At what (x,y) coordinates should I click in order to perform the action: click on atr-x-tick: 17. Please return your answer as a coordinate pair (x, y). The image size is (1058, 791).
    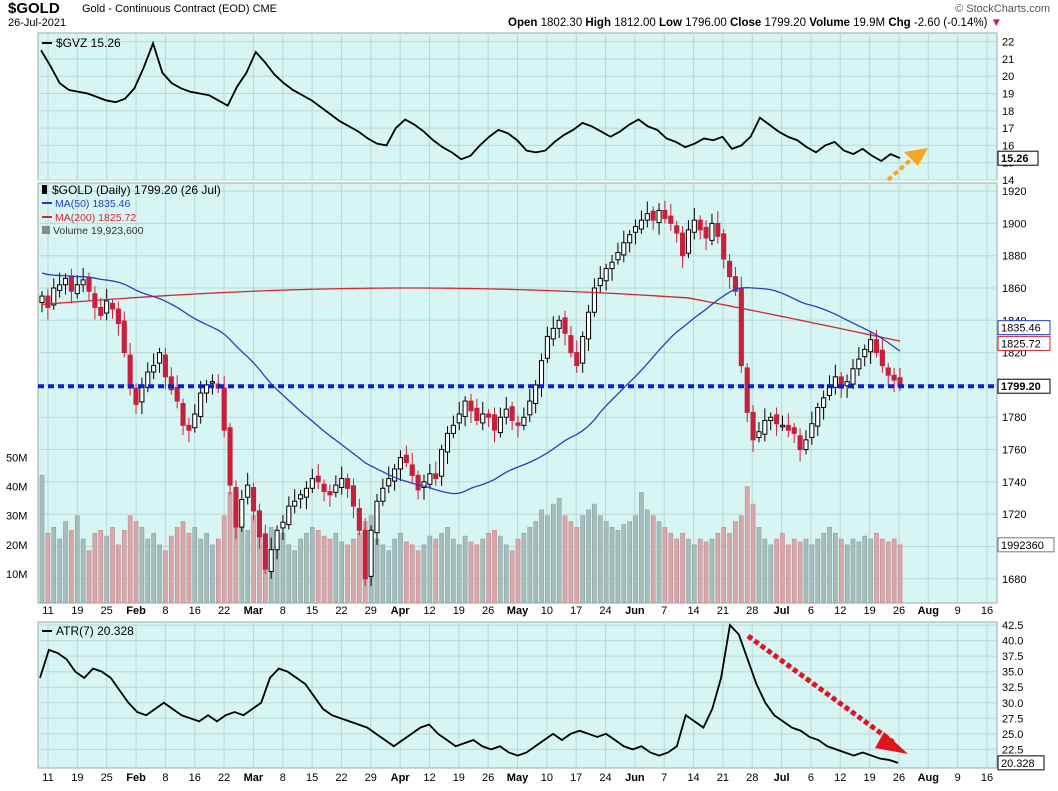
    Looking at the image, I should click on (576, 778).